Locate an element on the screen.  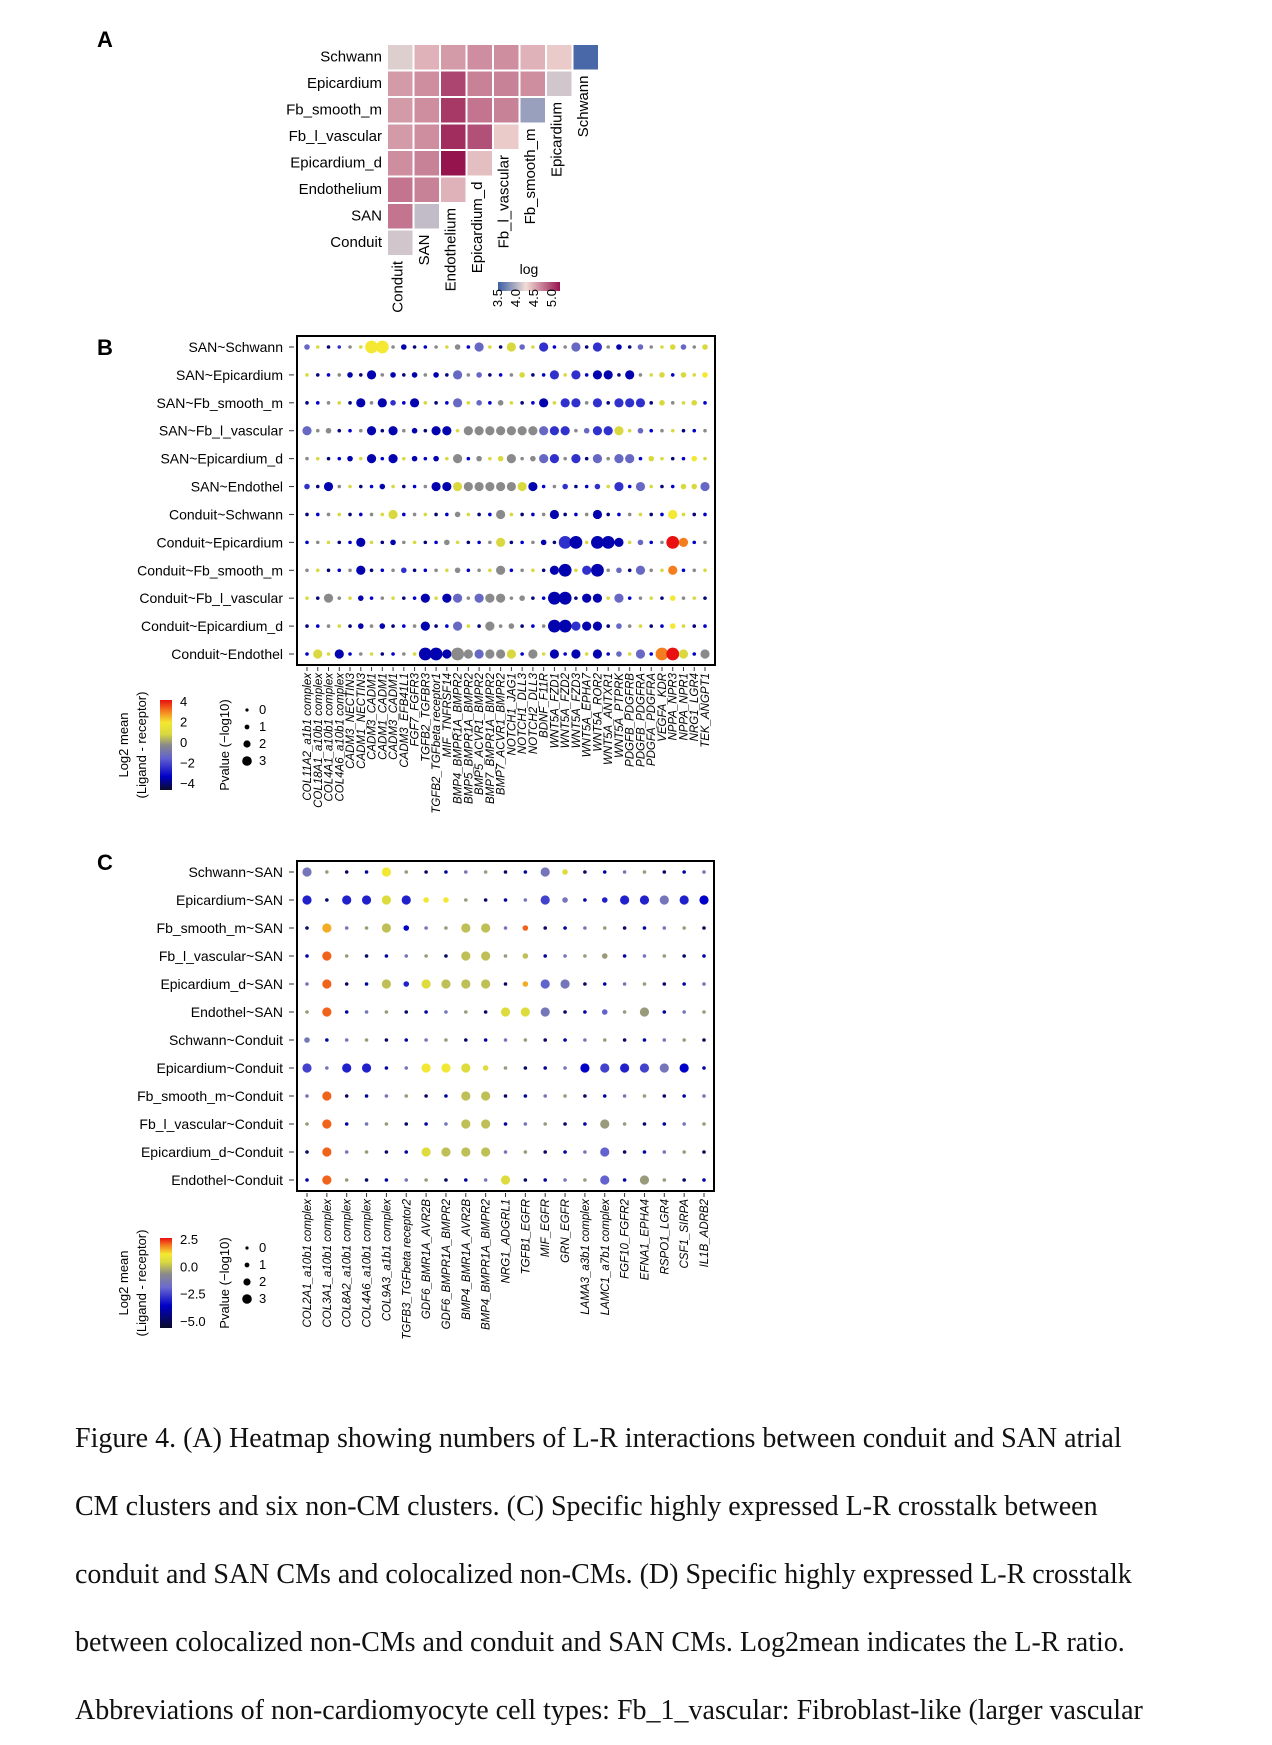
heatmap-row-label: Schwann is located at coordinates (351, 56).